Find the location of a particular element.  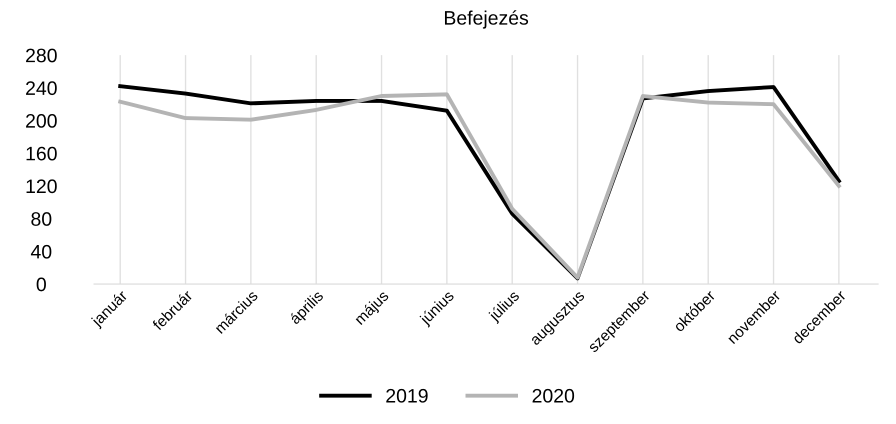

y-tick-label: 40 is located at coordinates (41, 251).